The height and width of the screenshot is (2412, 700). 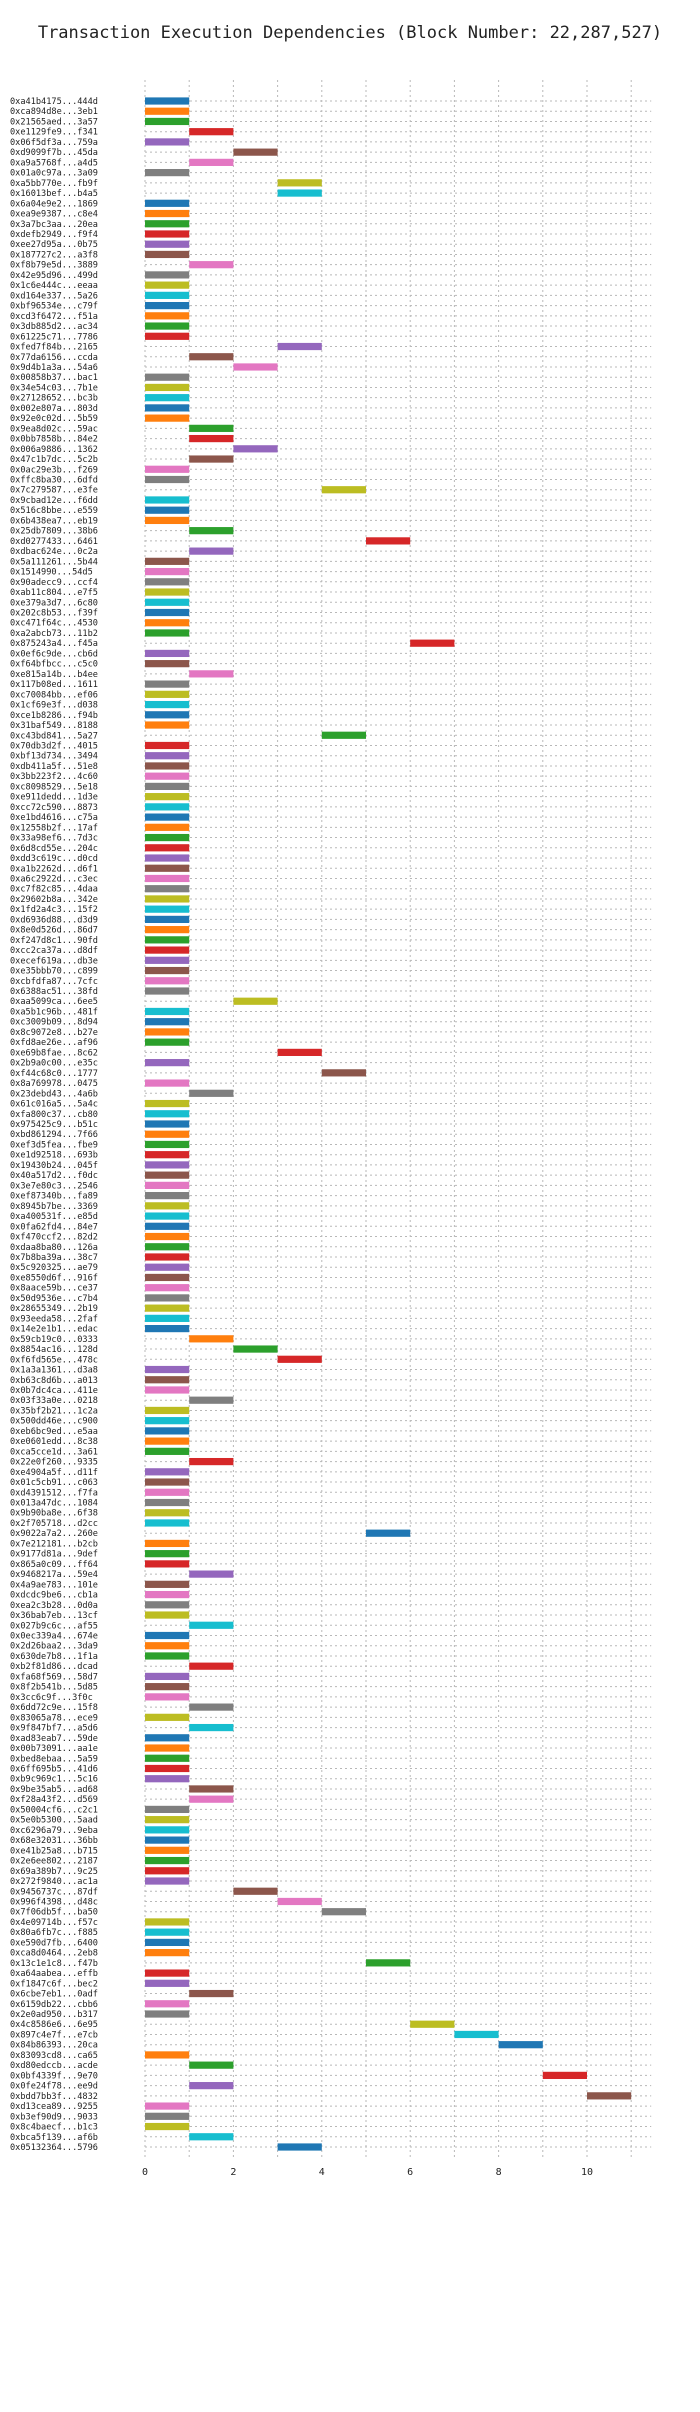 I want to click on y-tick-label: 0xbf96534e...c79f, so click(x=54, y=307).